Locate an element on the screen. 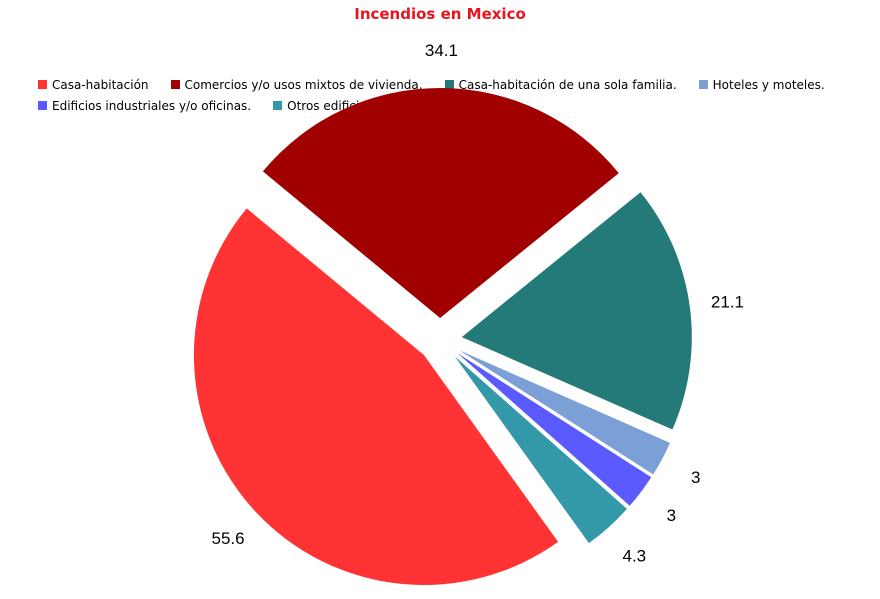 The image size is (880, 599). pie-slice-edificios-industriales is located at coordinates (554, 429).